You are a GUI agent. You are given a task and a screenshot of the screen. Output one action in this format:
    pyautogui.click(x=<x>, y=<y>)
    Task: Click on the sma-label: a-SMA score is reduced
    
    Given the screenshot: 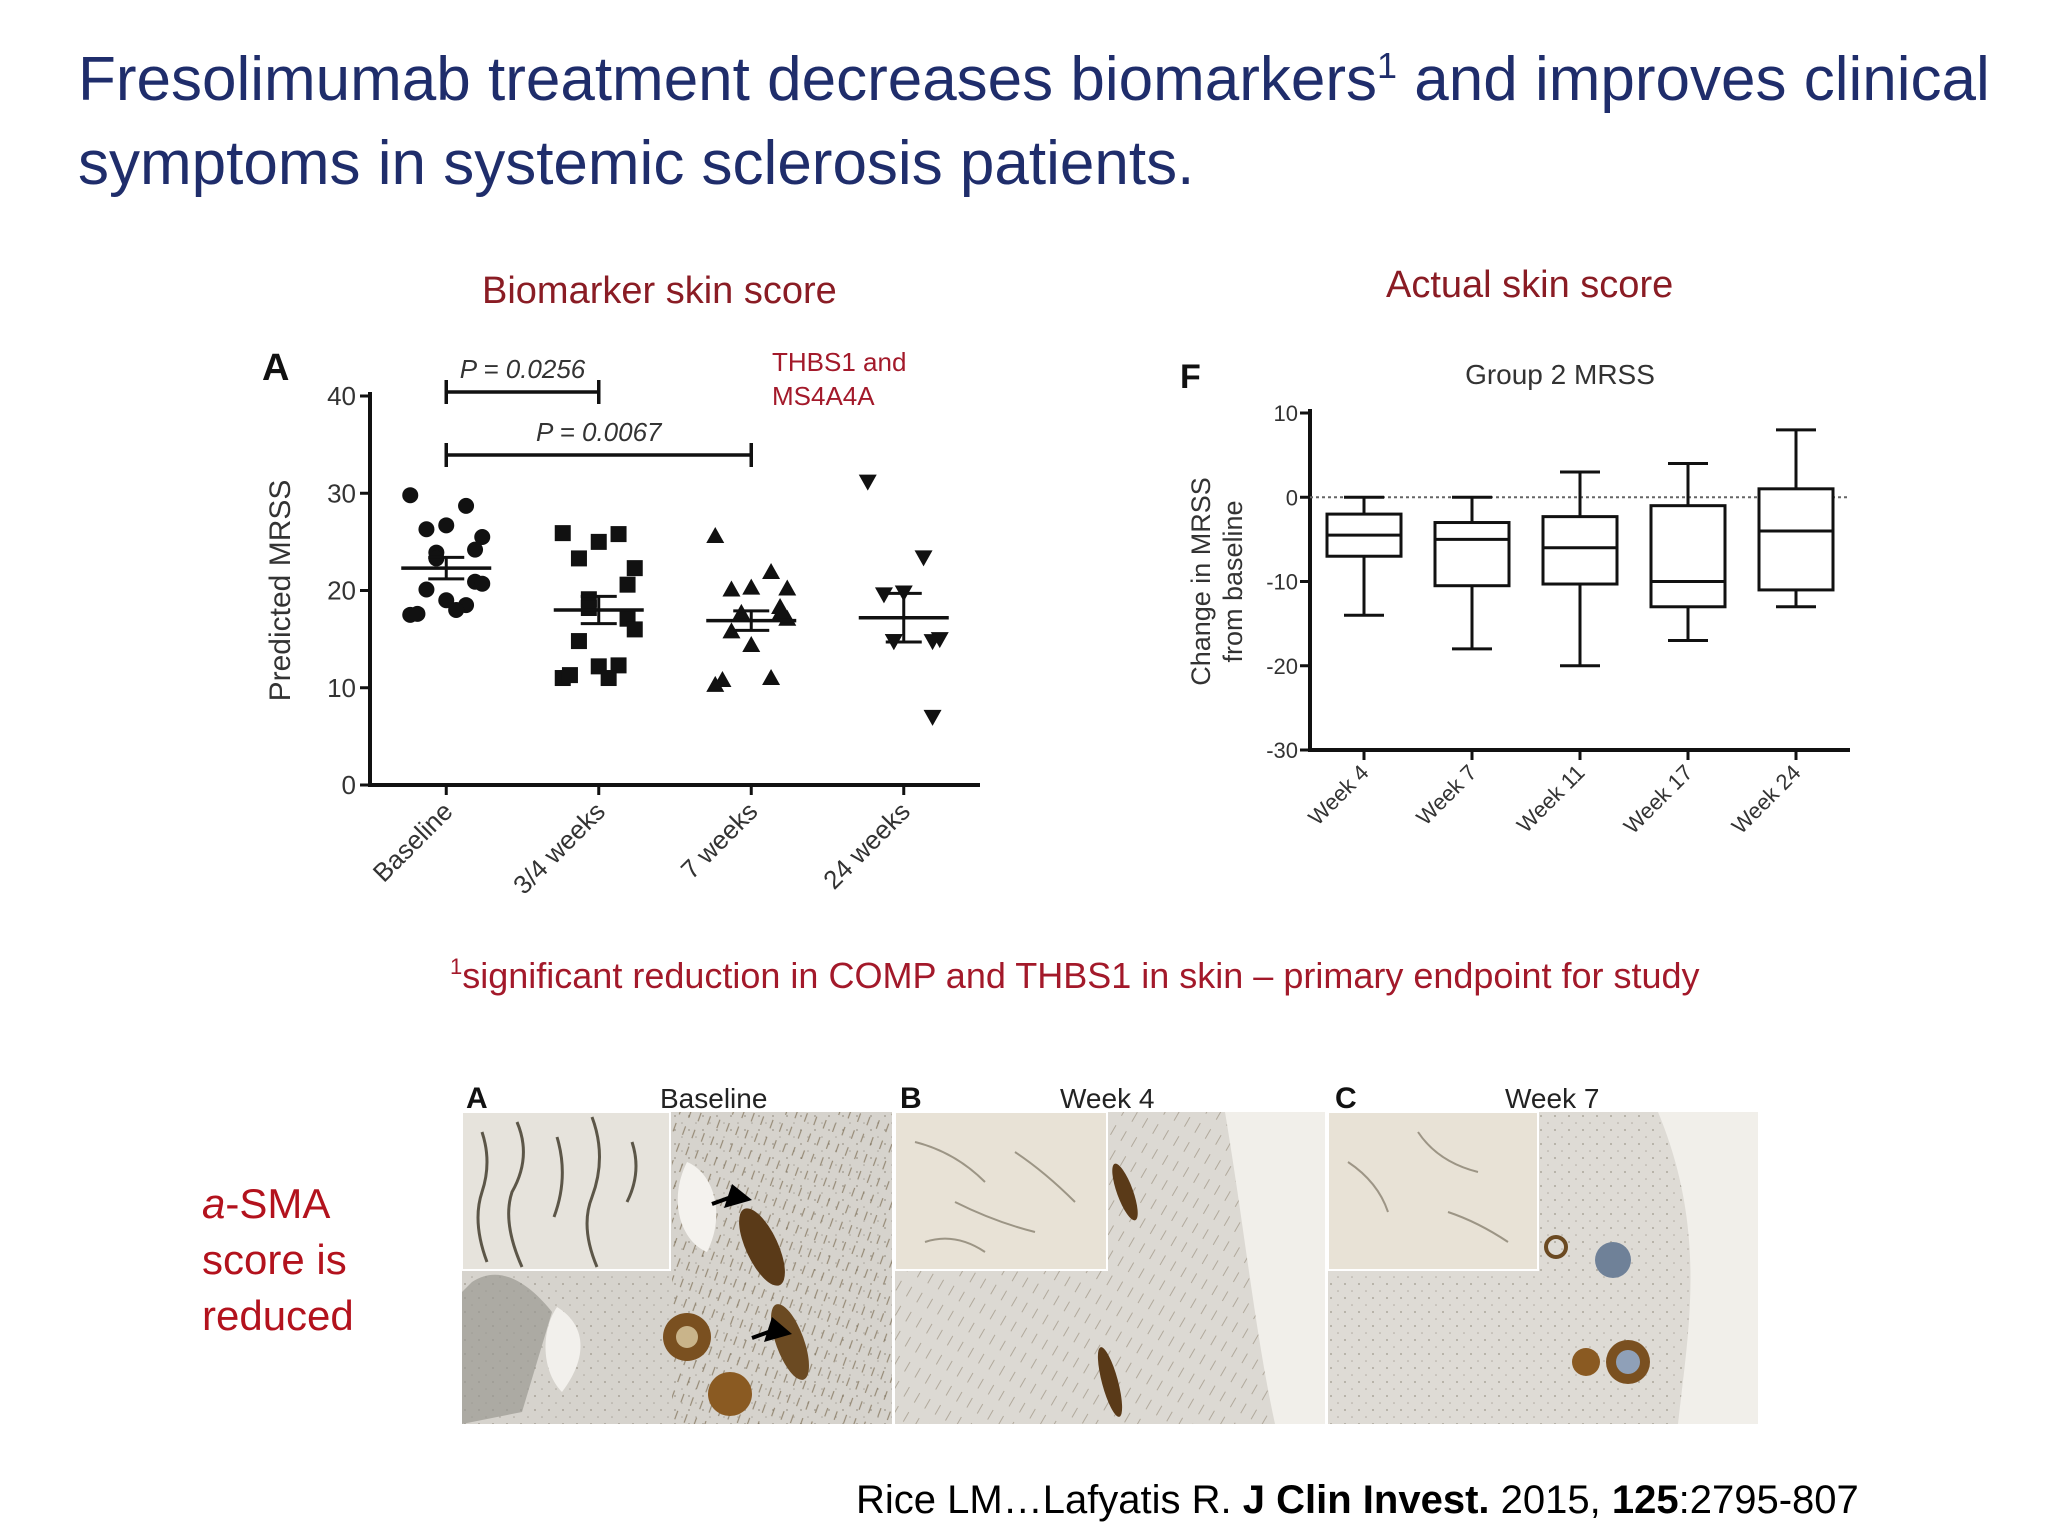 What is the action you would take?
    pyautogui.click(x=278, y=1260)
    